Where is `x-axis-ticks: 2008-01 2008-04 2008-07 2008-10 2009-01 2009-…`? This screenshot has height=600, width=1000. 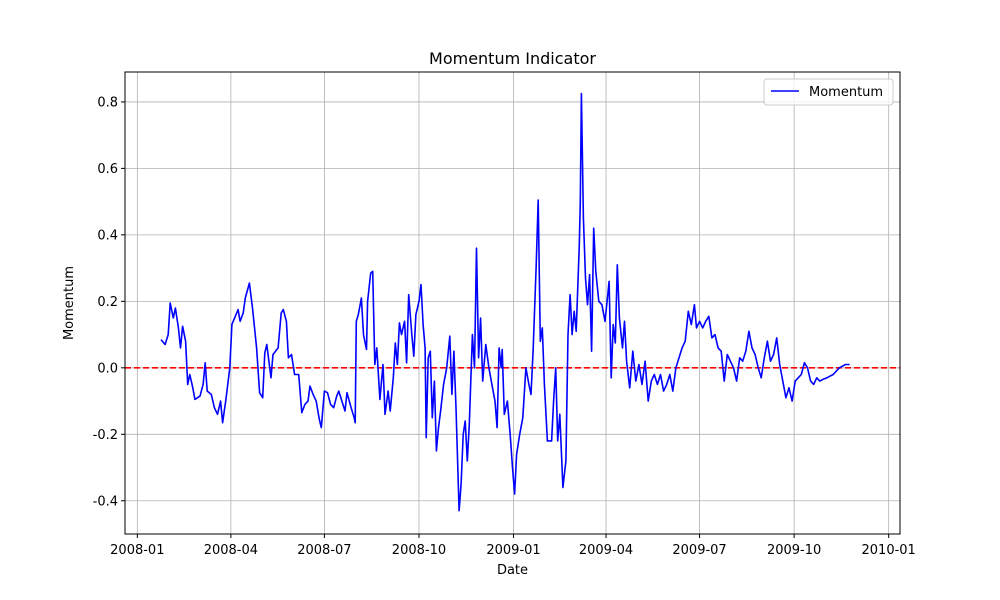 x-axis-ticks: 2008-01 2008-04 2008-07 2008-10 2009-01 2009-… is located at coordinates (513, 546).